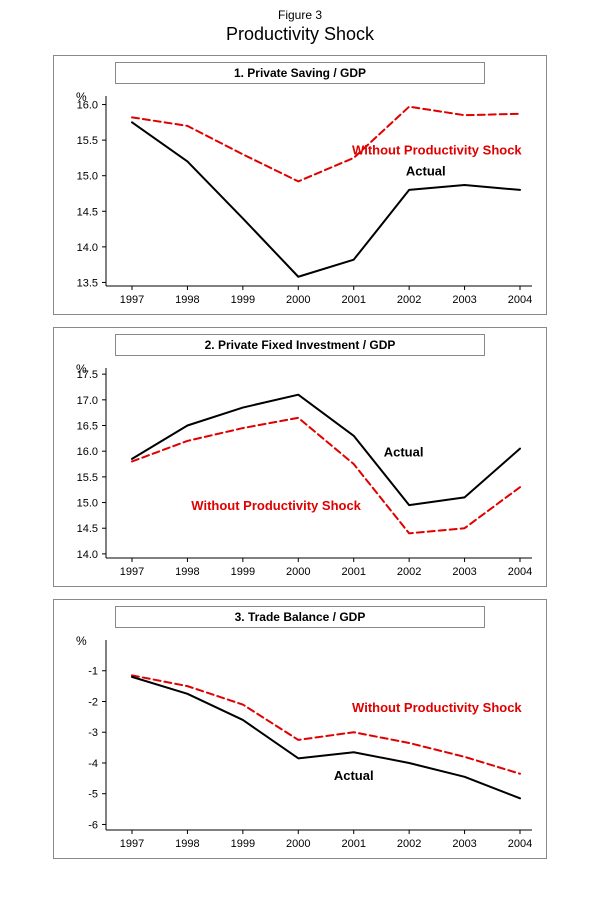  What do you see at coordinates (300, 617) in the screenshot?
I see `panel-title-trade-balance: 3. Trade Balance / GDP` at bounding box center [300, 617].